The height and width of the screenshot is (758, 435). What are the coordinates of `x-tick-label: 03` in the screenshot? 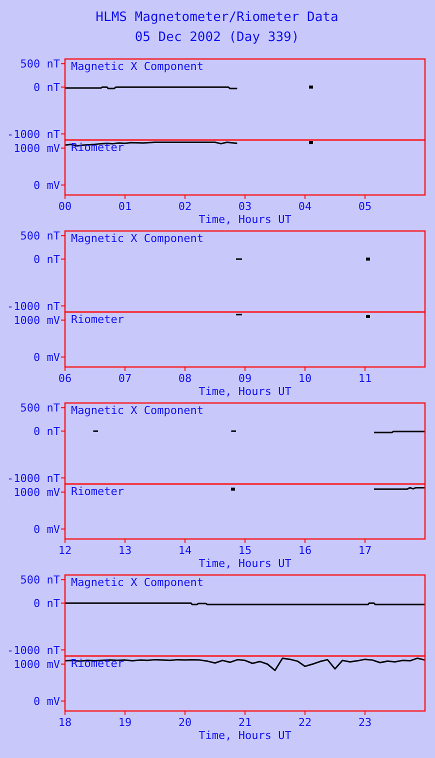 It's located at (245, 206).